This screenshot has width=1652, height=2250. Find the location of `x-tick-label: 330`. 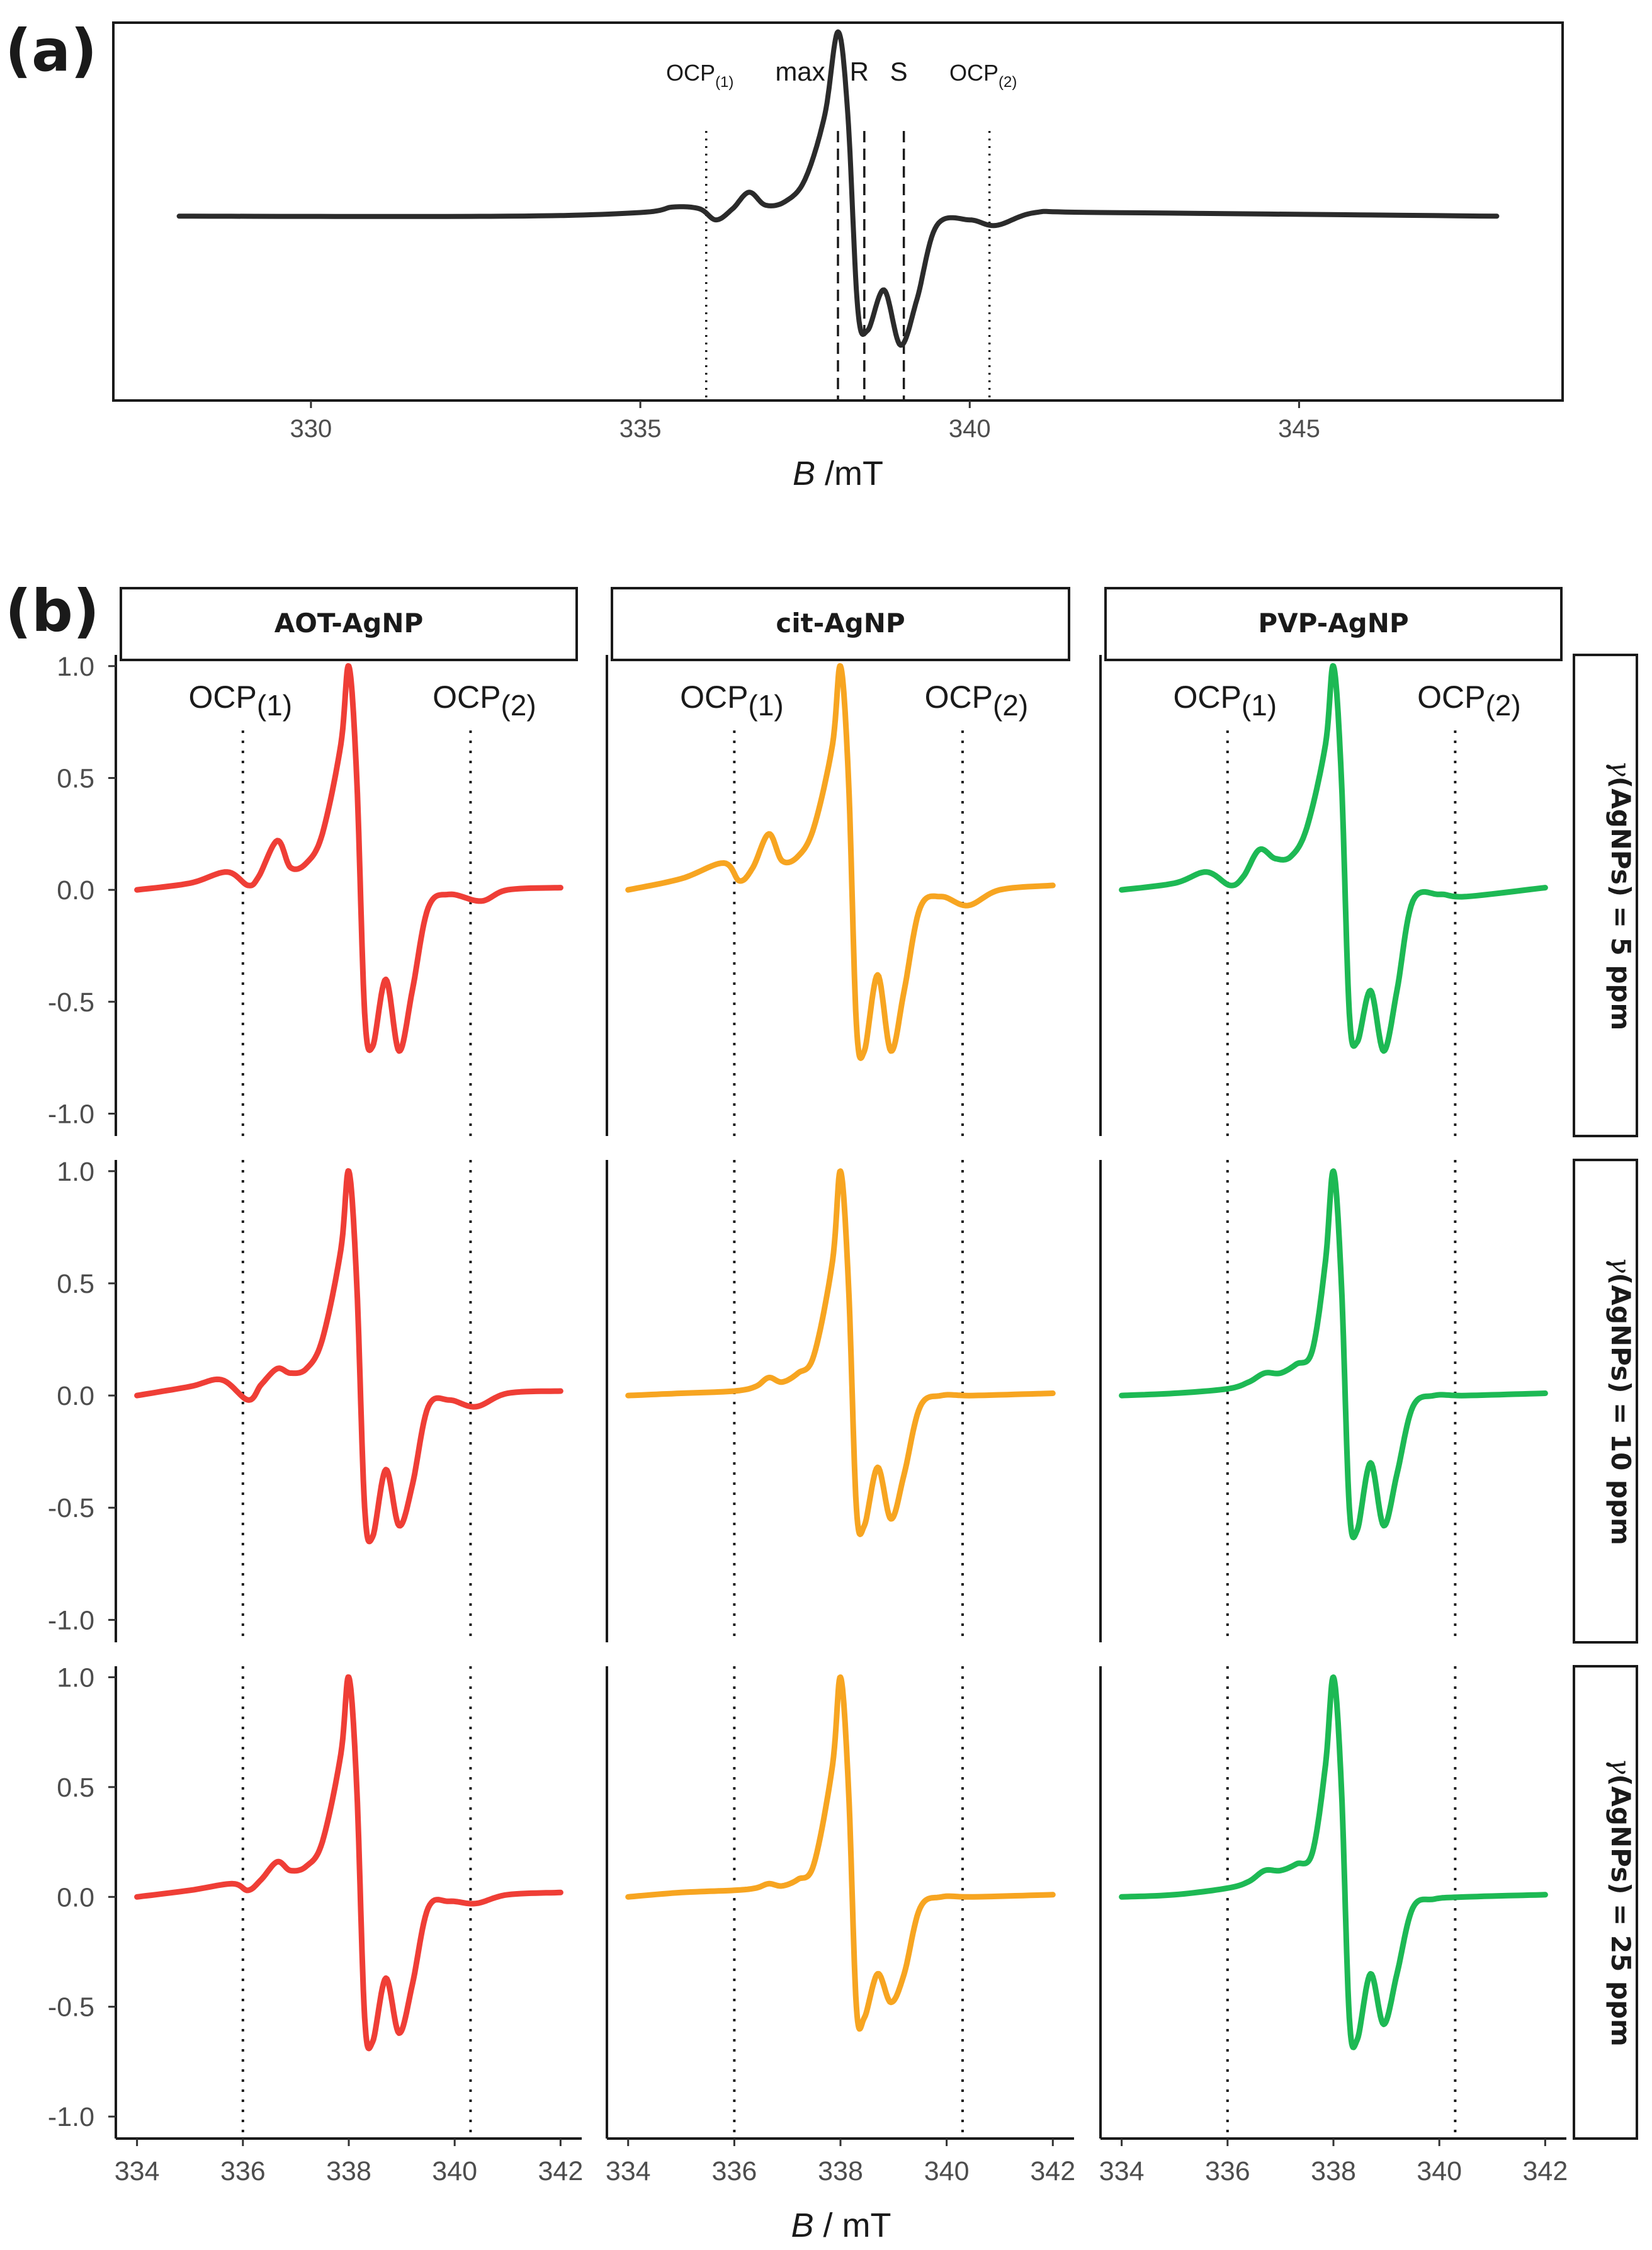

x-tick-label: 330 is located at coordinates (311, 429).